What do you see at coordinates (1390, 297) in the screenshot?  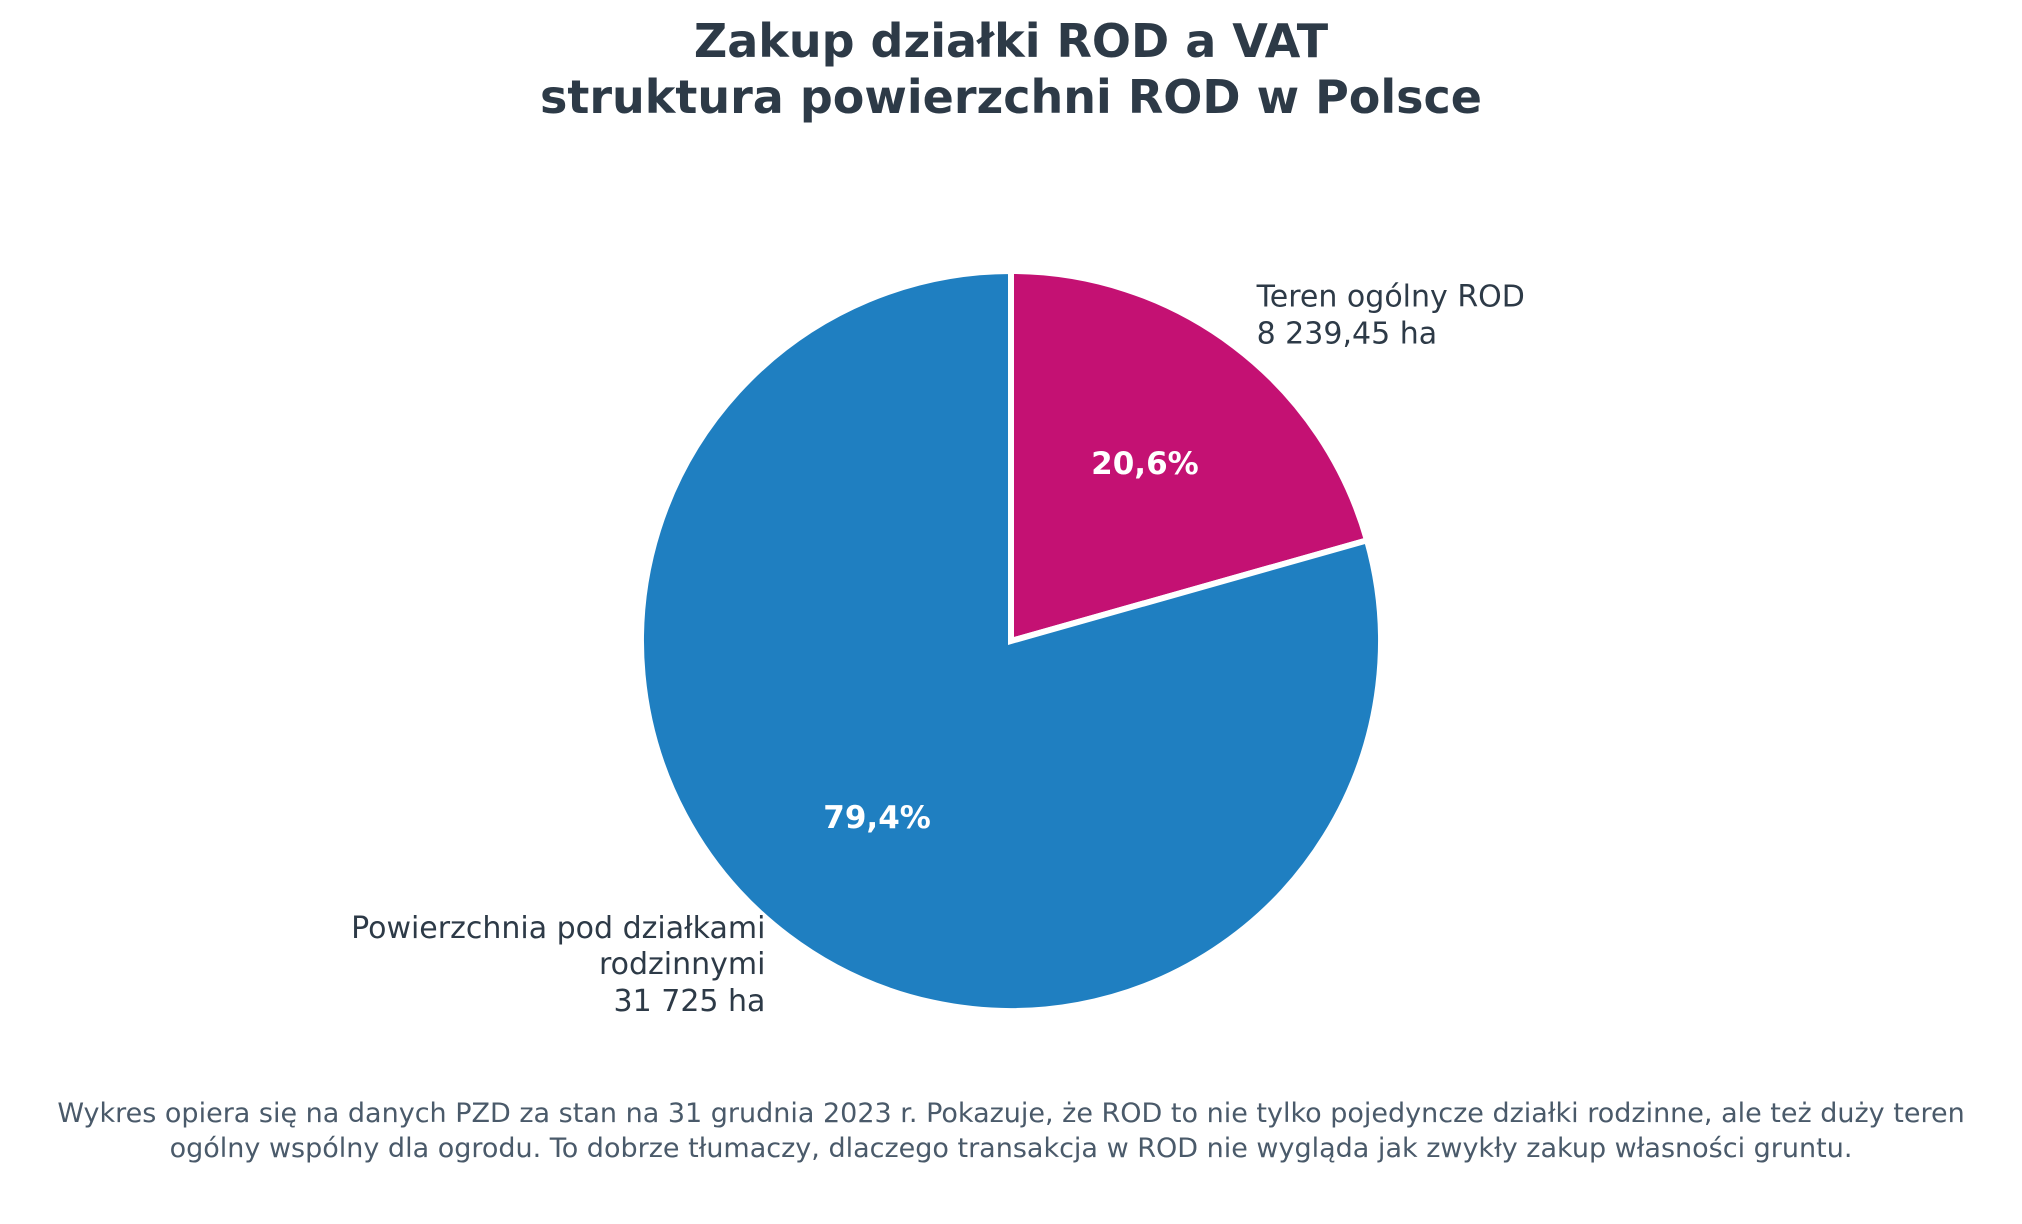 I see `category-label: Teren ogólny ROD` at bounding box center [1390, 297].